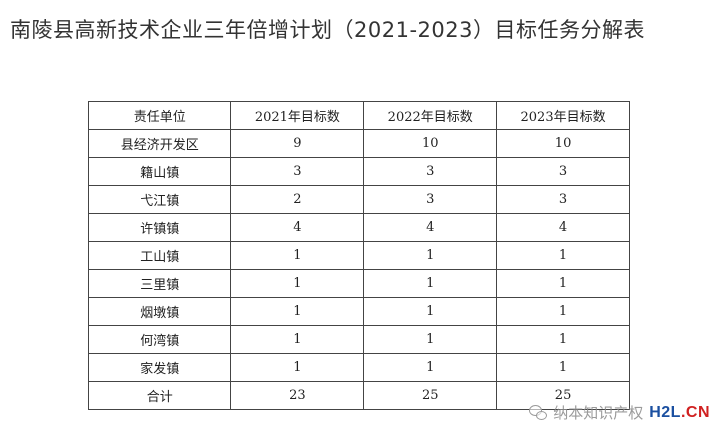  Describe the element at coordinates (159, 395) in the screenshot. I see `cell-unit: 合计` at that location.